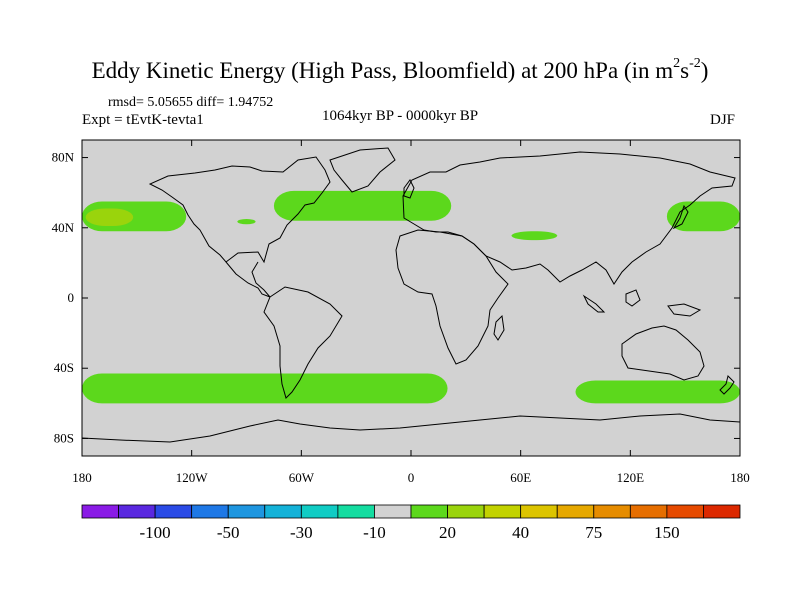 This screenshot has height=600, width=800. I want to click on coastline-australia, so click(663, 353).